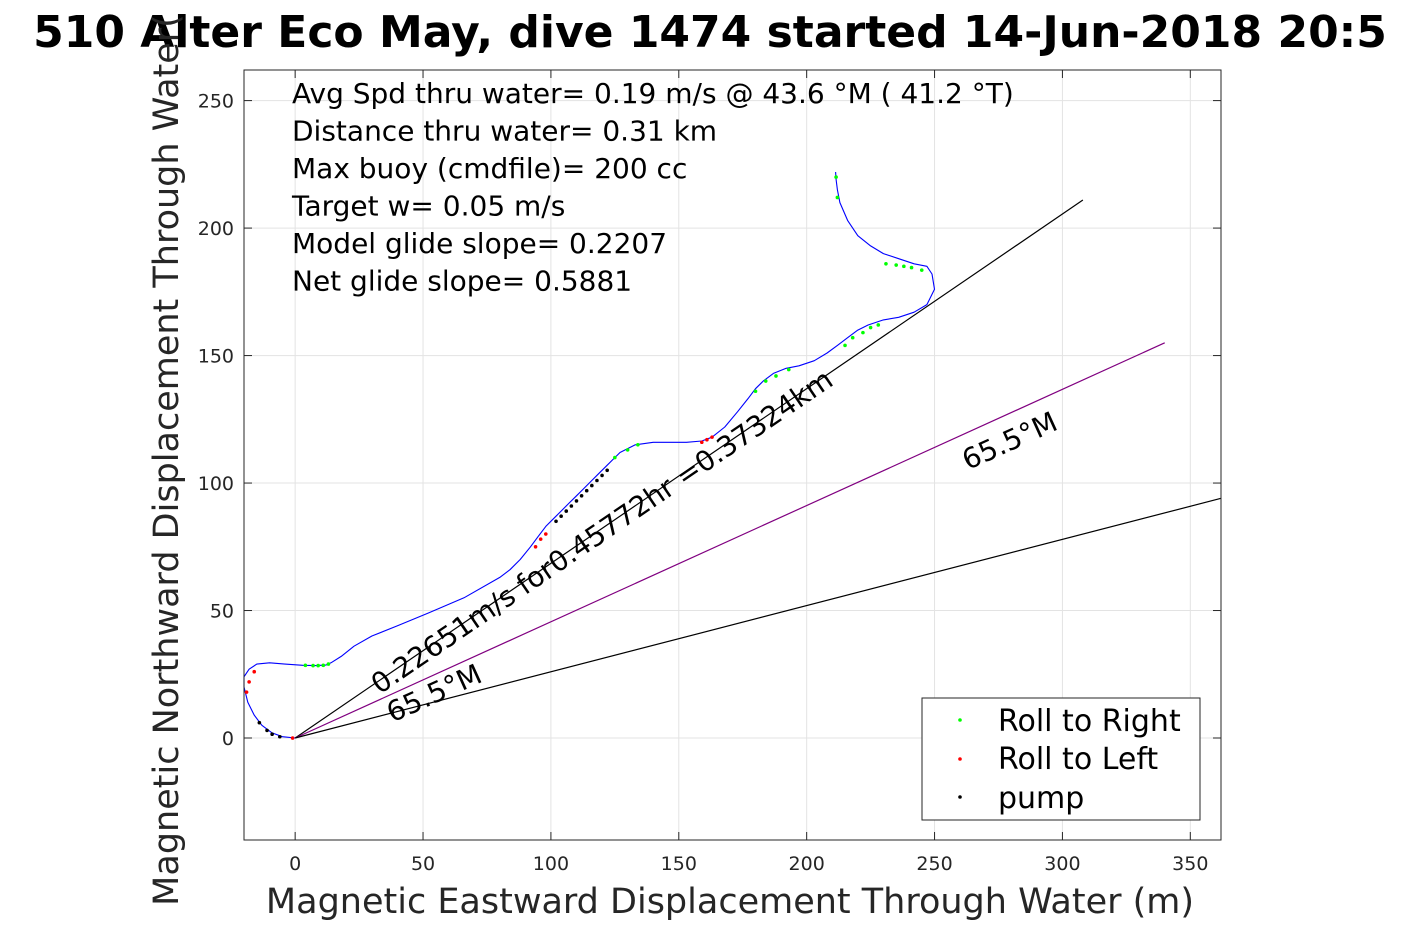  I want to click on stat-line: Max buoy (cmdfile)= 200 cc, so click(489, 168).